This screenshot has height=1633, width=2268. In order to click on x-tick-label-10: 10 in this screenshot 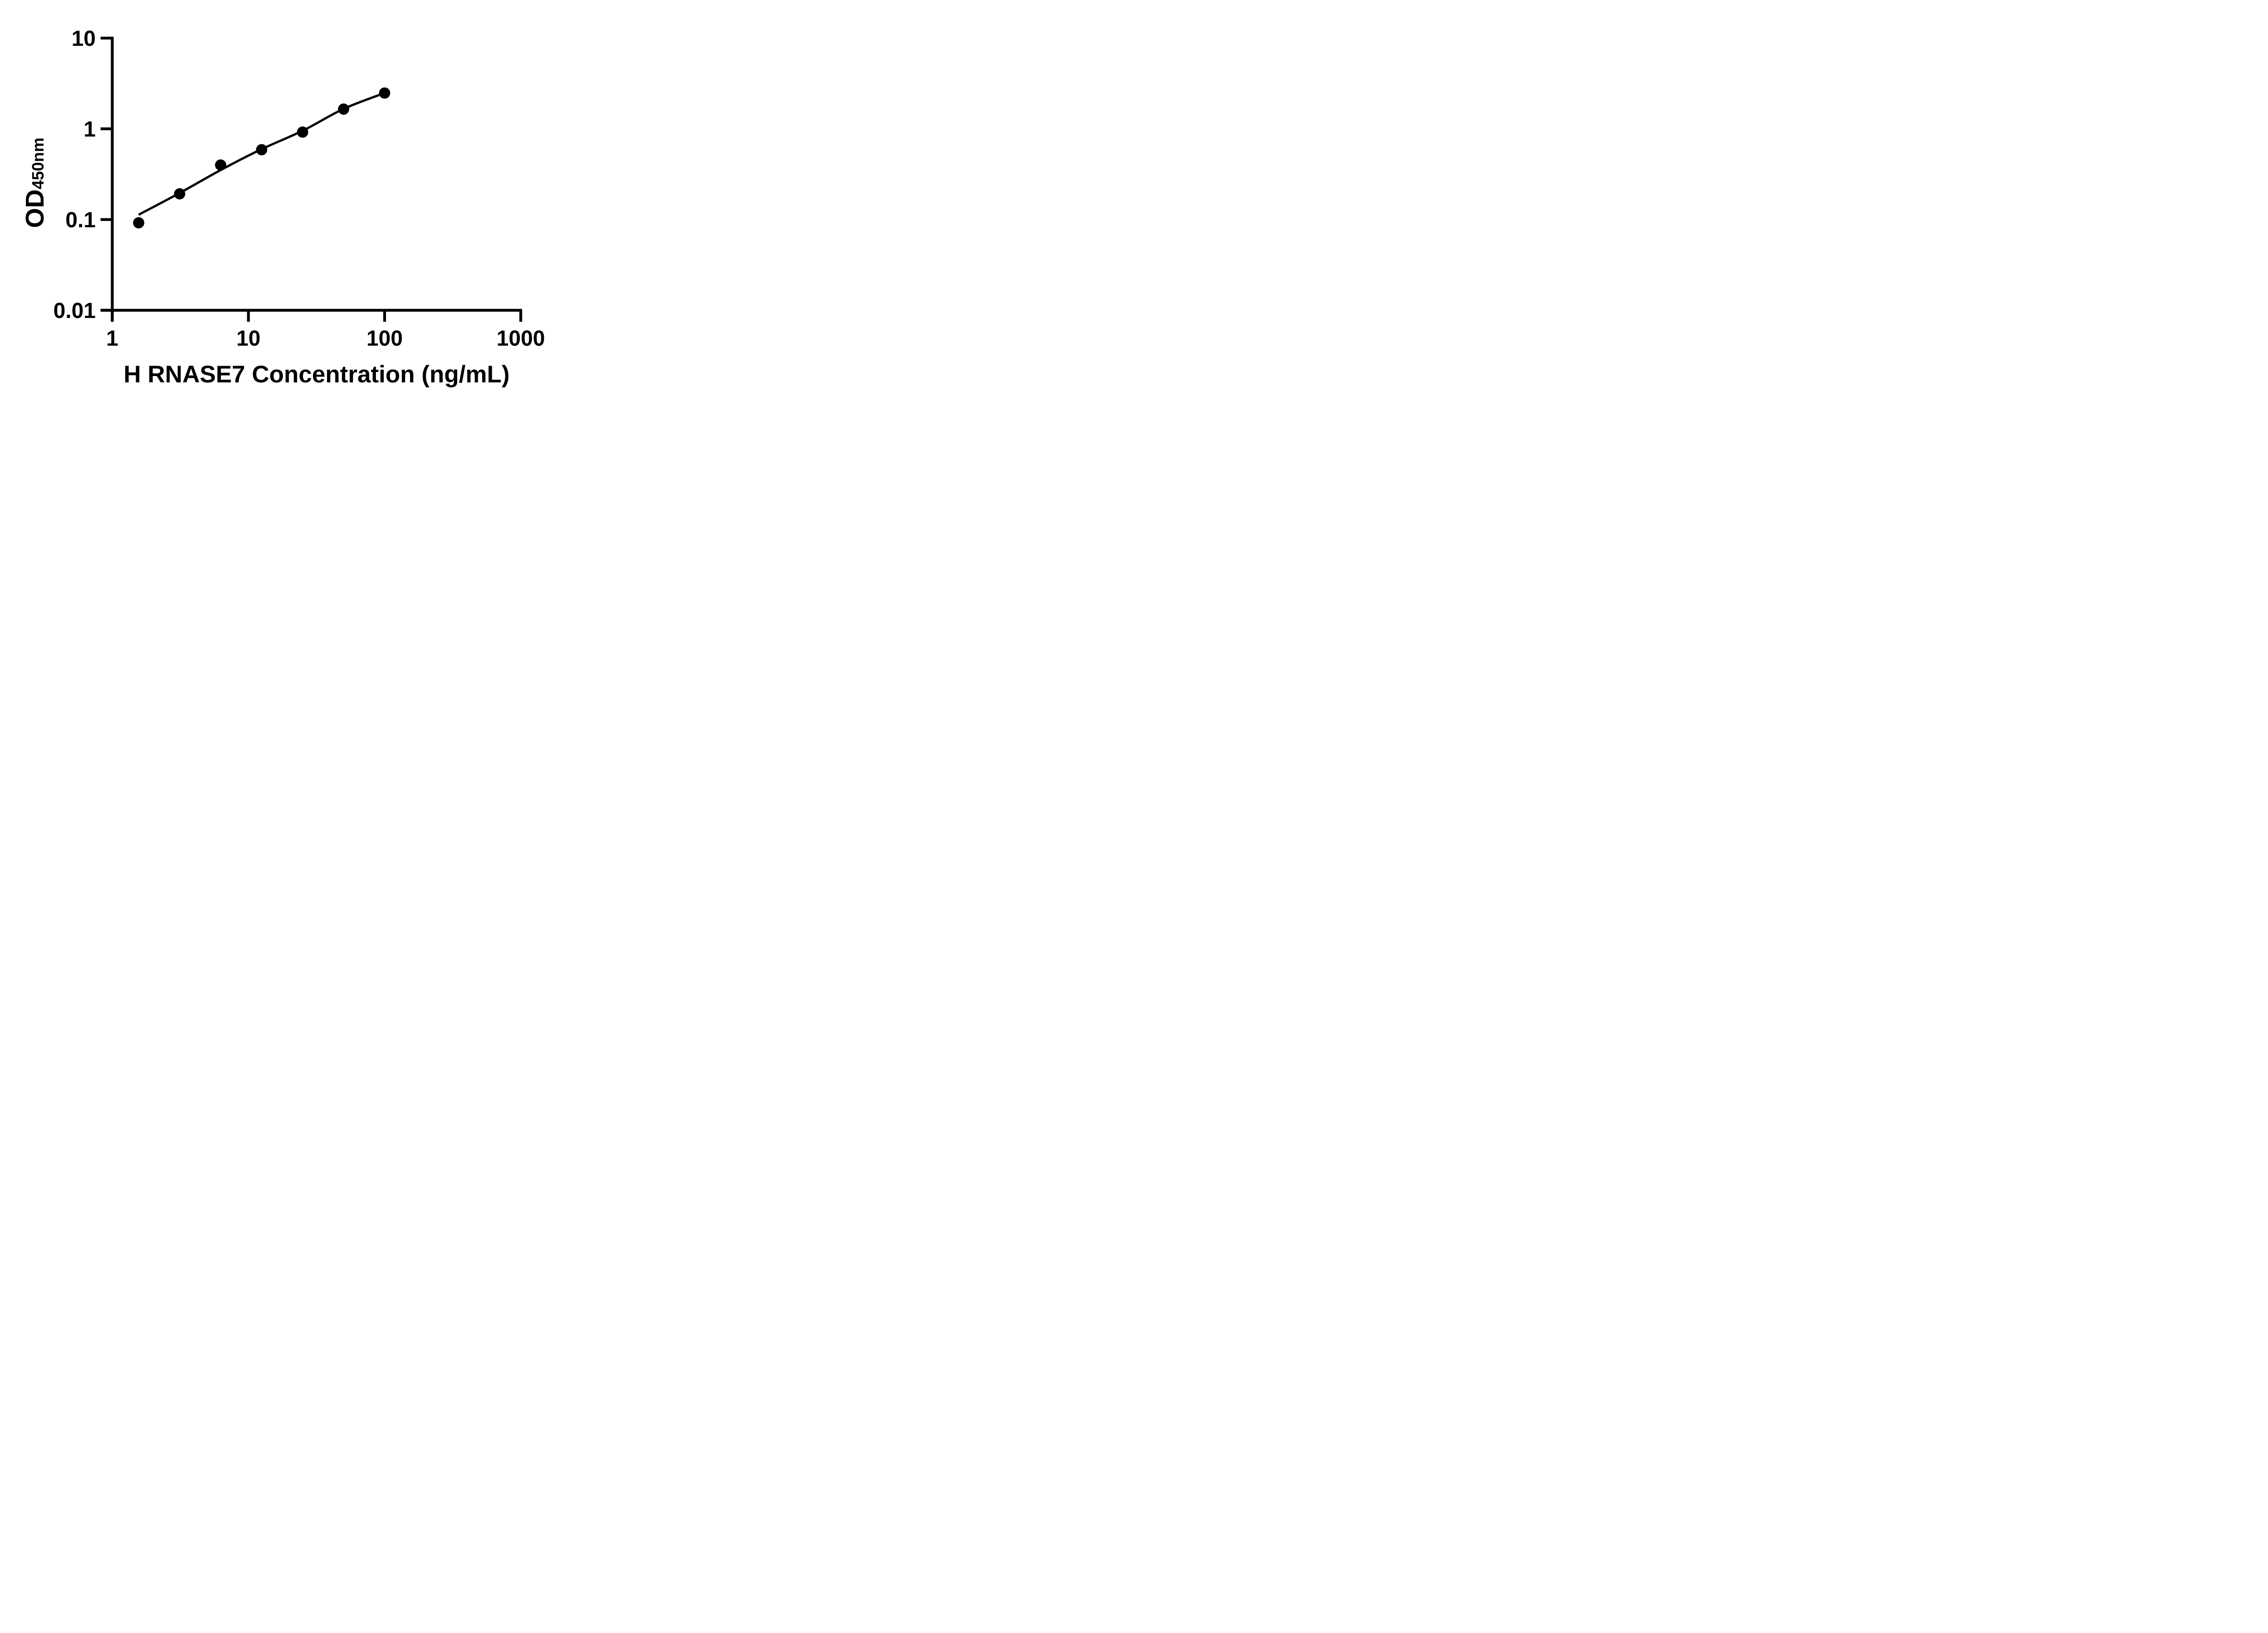, I will do `click(248, 339)`.